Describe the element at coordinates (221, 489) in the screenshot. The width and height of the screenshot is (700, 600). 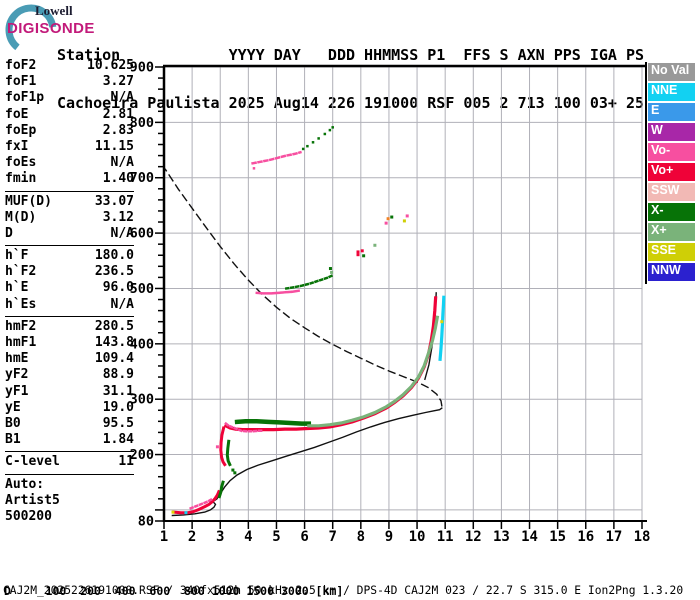
I see `trace-e-cusp-x-mode` at that location.